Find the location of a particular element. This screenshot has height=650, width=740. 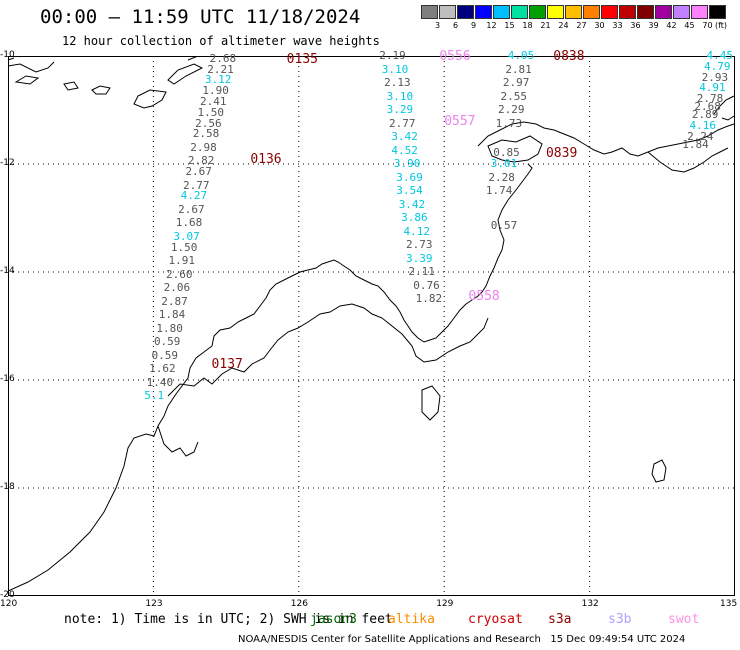

coast-island-savu is located at coordinates (71, 86).